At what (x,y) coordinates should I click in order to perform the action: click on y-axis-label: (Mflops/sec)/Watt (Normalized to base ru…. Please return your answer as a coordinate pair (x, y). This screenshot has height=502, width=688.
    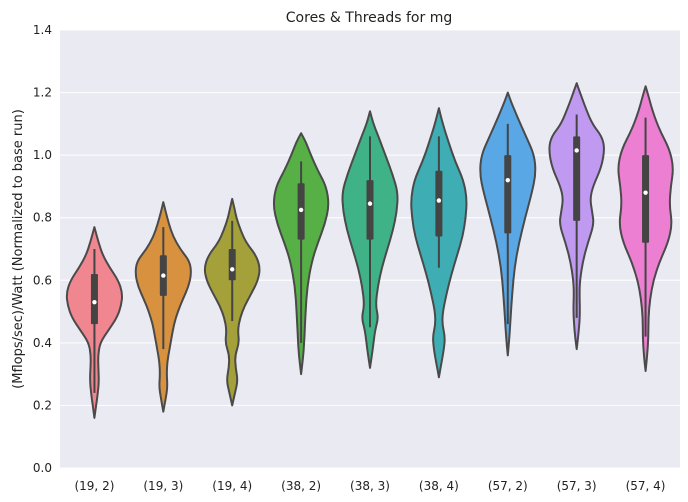
    Looking at the image, I should click on (18, 249).